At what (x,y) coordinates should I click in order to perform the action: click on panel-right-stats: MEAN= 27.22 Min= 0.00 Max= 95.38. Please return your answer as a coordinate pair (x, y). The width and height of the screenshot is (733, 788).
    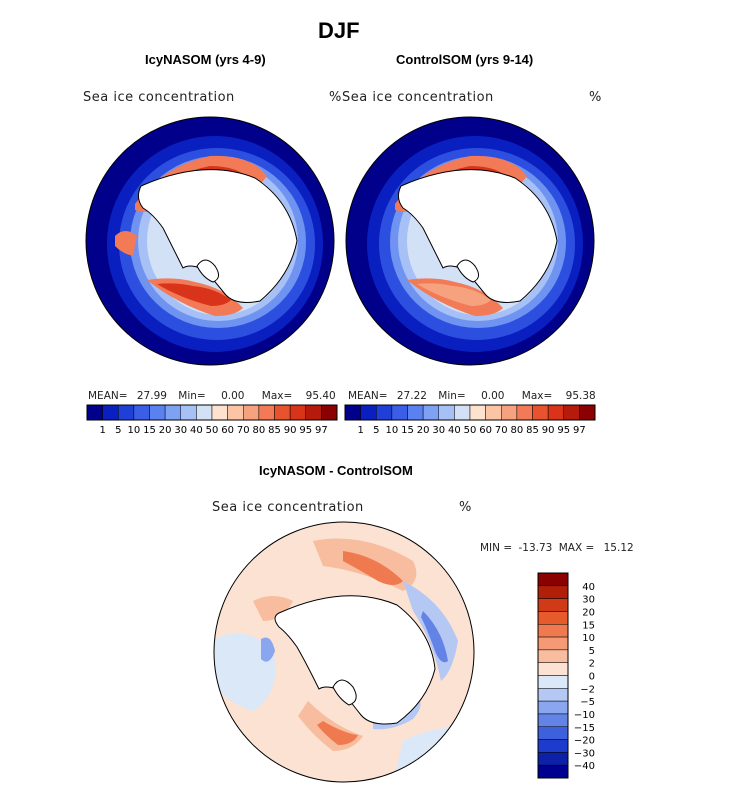
    Looking at the image, I should click on (472, 396).